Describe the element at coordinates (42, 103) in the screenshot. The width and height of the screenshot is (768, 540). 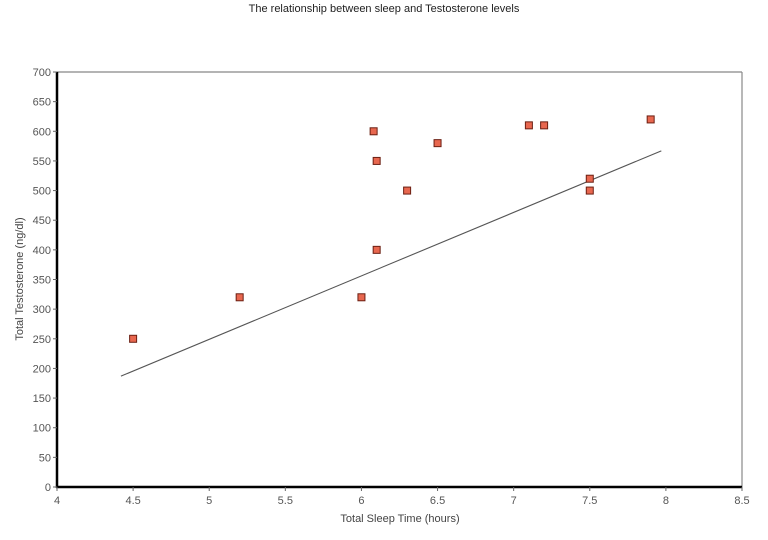
I see `y-tick-label: 650` at that location.